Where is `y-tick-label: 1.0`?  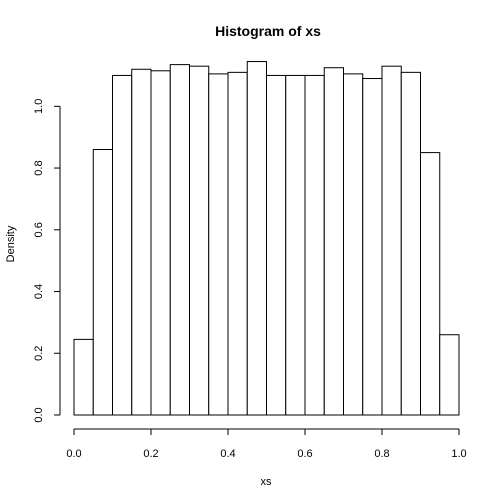
y-tick-label: 1.0 is located at coordinates (39, 106).